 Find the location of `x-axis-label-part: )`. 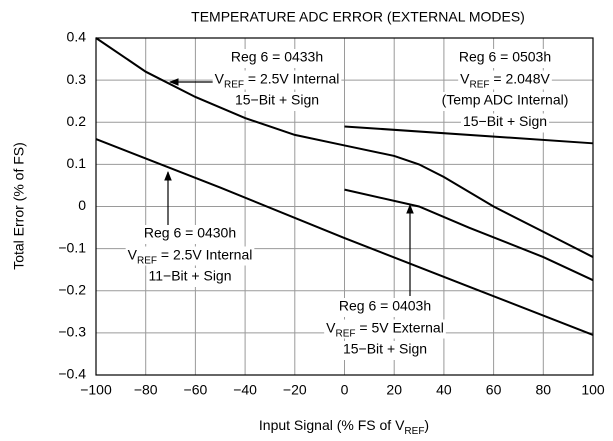

x-axis-label-part: ) is located at coordinates (426, 425).